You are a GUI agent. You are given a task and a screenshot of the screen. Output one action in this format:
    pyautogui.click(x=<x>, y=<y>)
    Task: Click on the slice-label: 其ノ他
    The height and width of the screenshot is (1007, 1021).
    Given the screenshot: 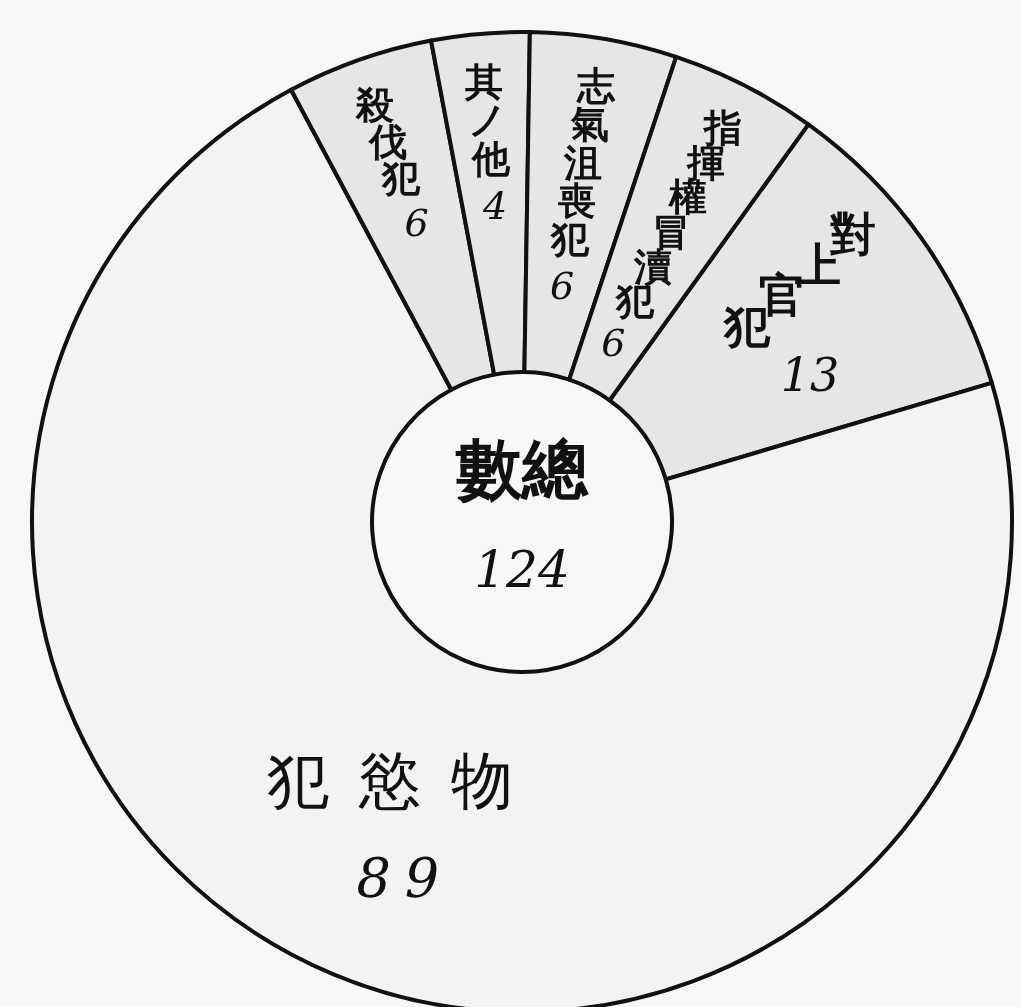 What is the action you would take?
    pyautogui.click(x=487, y=119)
    